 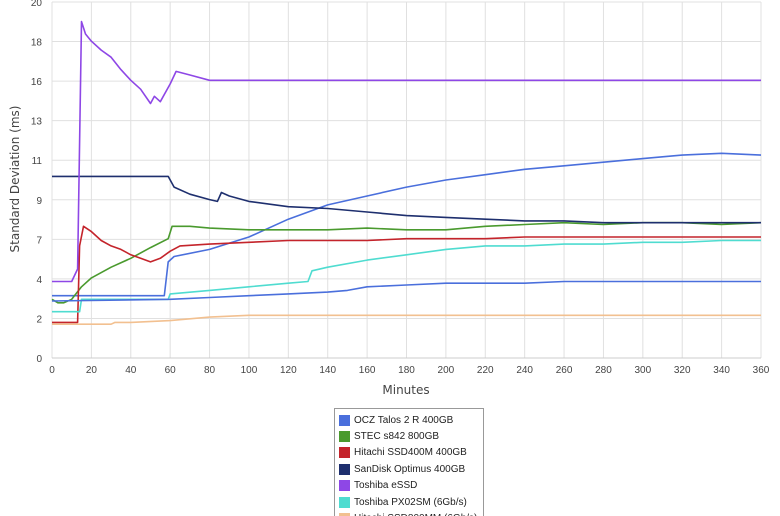 I want to click on x-tick-label: 280, so click(x=603, y=370).